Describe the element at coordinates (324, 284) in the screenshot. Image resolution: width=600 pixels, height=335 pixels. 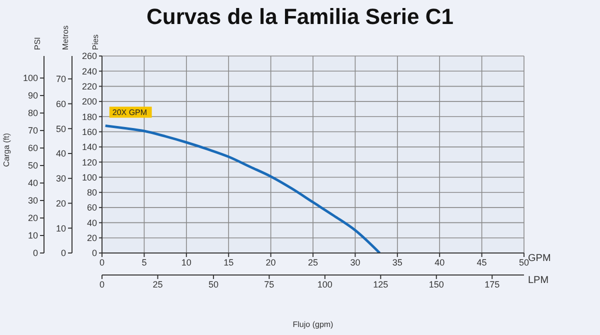
I see `x2-tick-label: 100` at that location.